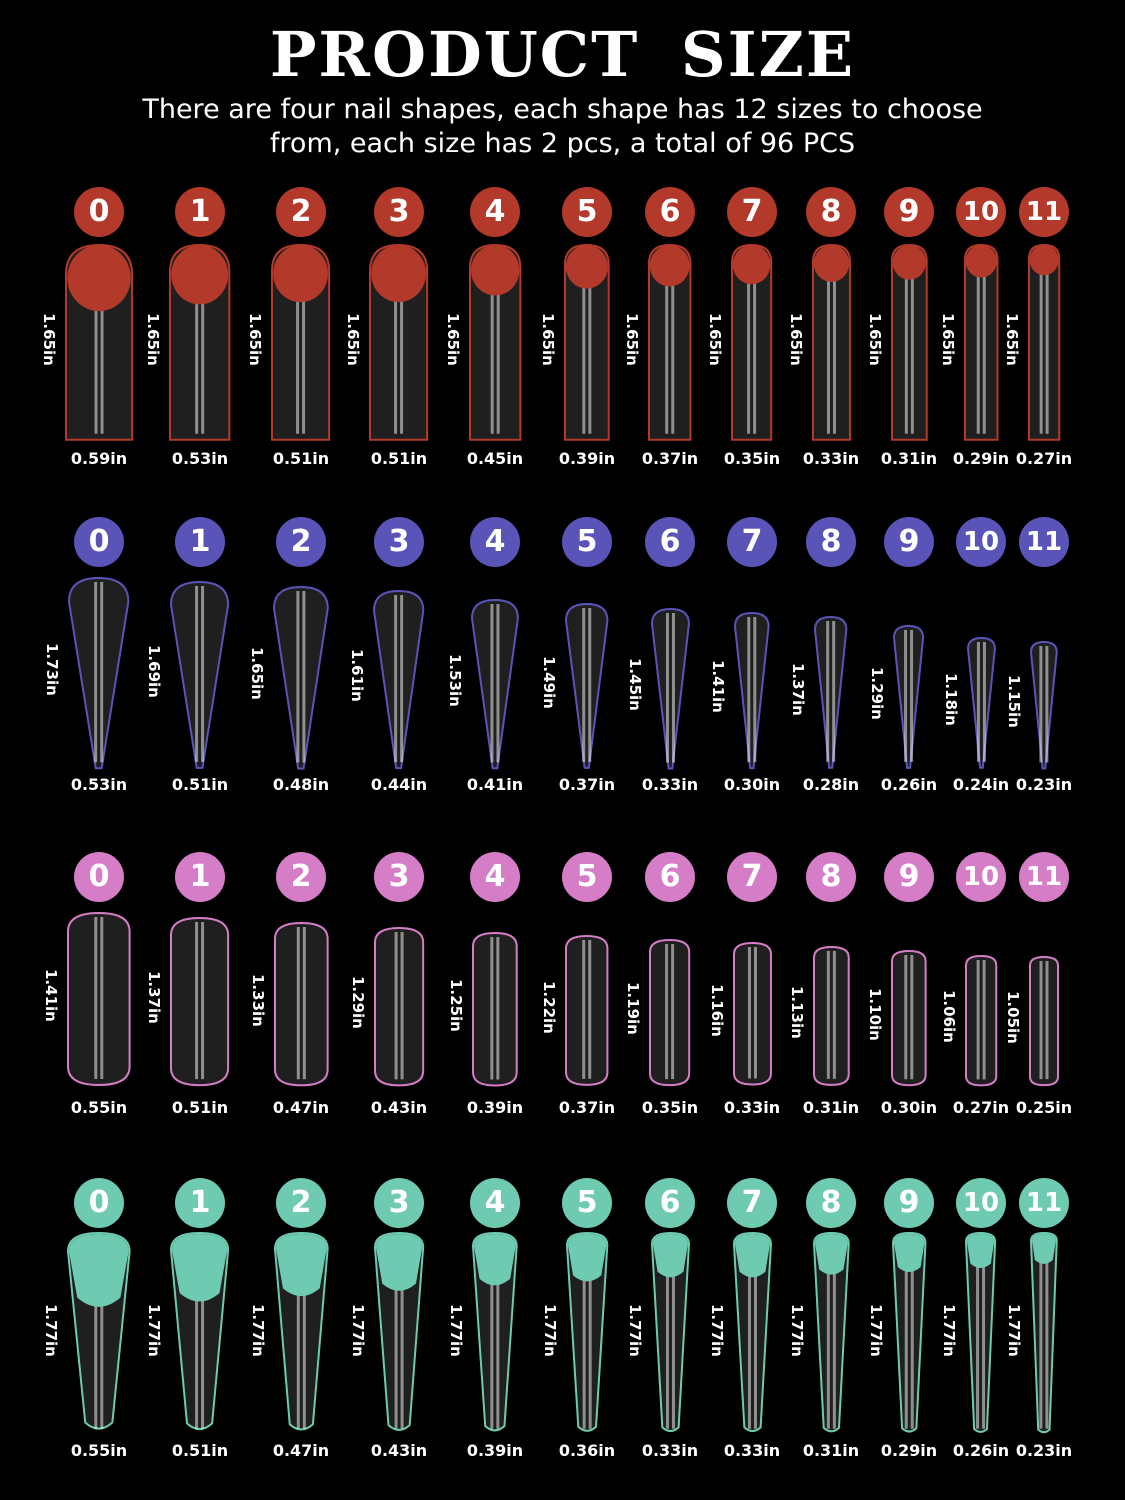  Describe the element at coordinates (831, 784) in the screenshot. I see `width-label: 0.28in` at that location.